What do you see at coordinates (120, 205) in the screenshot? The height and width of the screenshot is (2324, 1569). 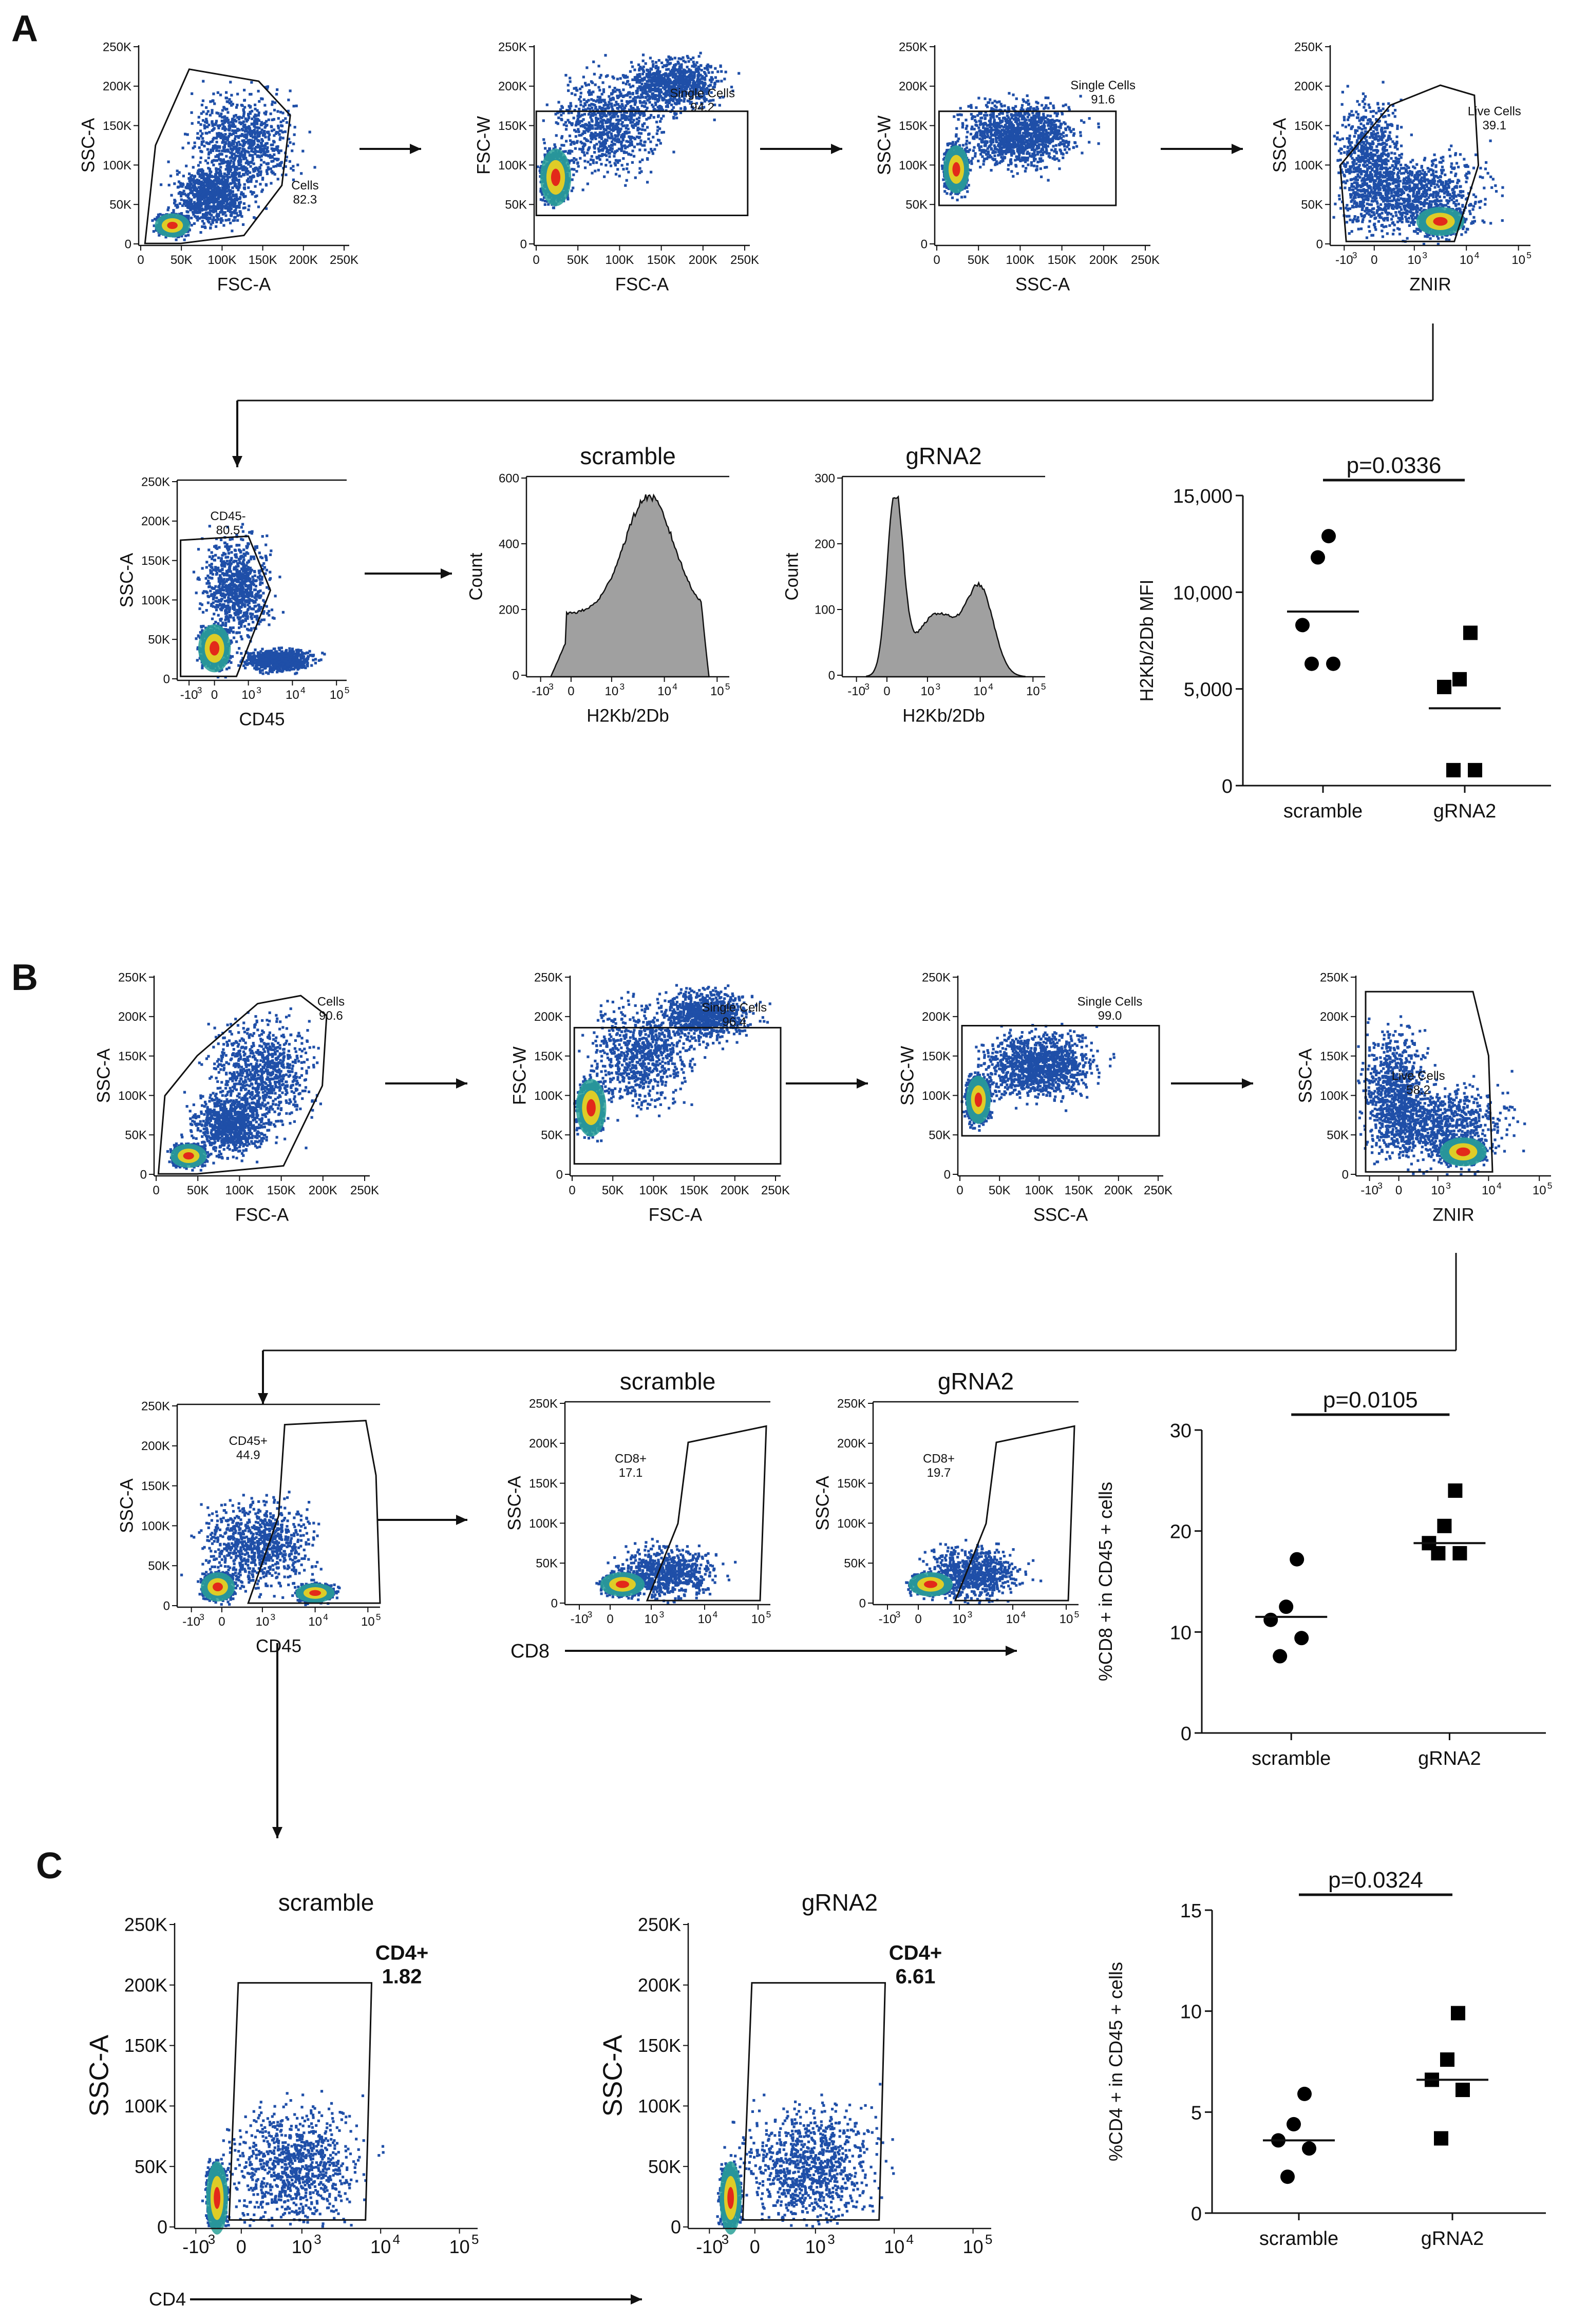 I see `a-plot-1-y-tick-label: 50K` at bounding box center [120, 205].